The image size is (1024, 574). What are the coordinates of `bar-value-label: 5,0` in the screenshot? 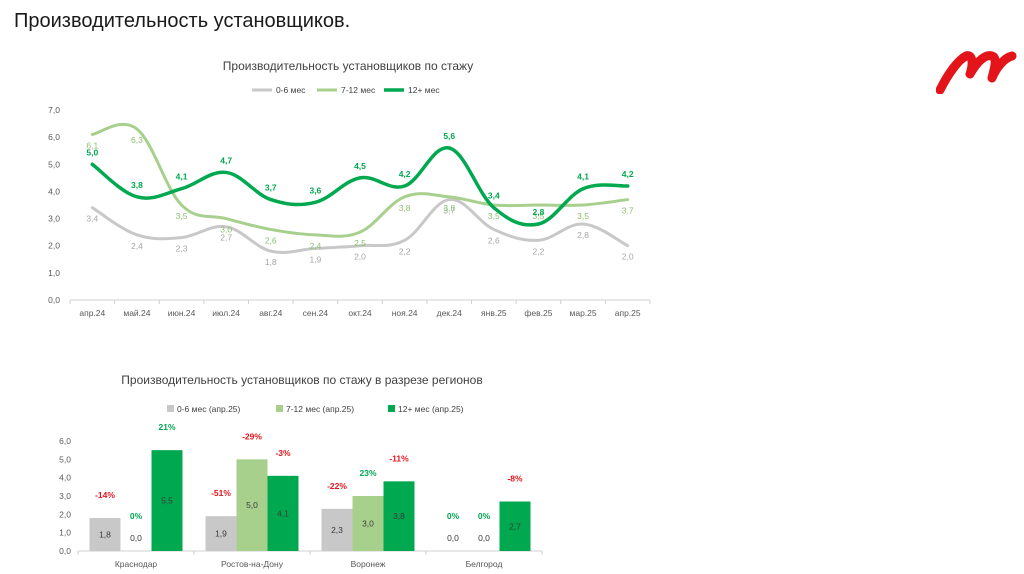 It's located at (252, 505).